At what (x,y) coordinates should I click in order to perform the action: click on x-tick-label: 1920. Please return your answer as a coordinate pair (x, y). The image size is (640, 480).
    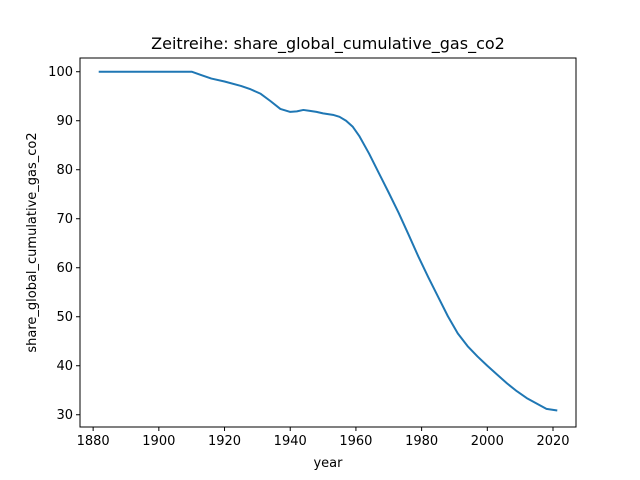
    Looking at the image, I should click on (224, 441).